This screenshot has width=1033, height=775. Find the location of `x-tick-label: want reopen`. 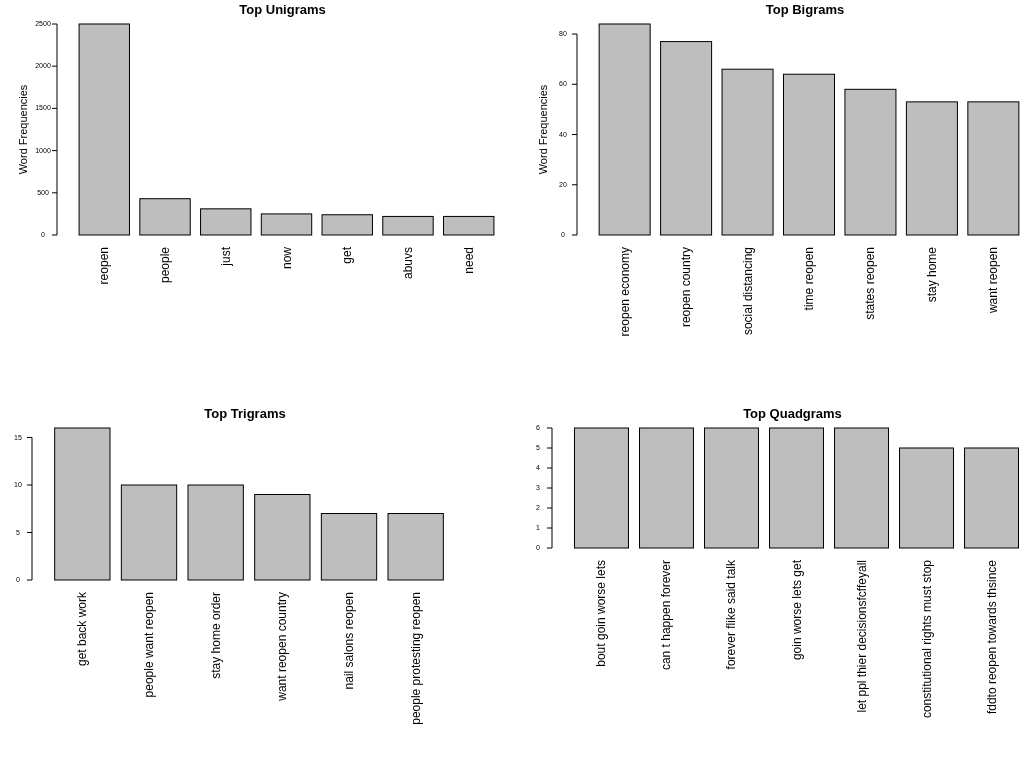

x-tick-label: want reopen is located at coordinates (993, 281).